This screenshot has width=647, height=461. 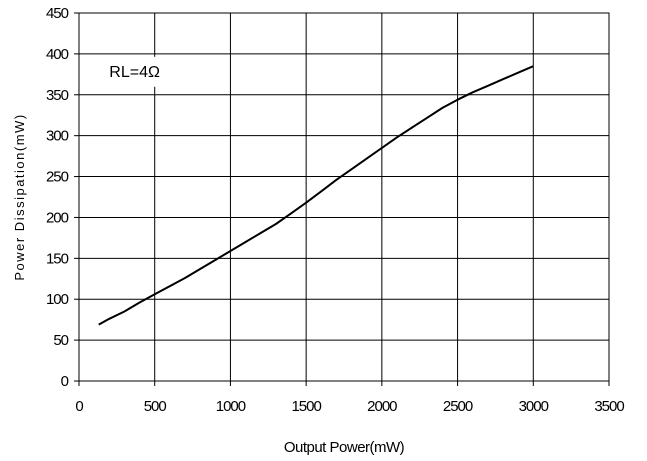 What do you see at coordinates (57, 54) in the screenshot?
I see `y-tick-label: 400` at bounding box center [57, 54].